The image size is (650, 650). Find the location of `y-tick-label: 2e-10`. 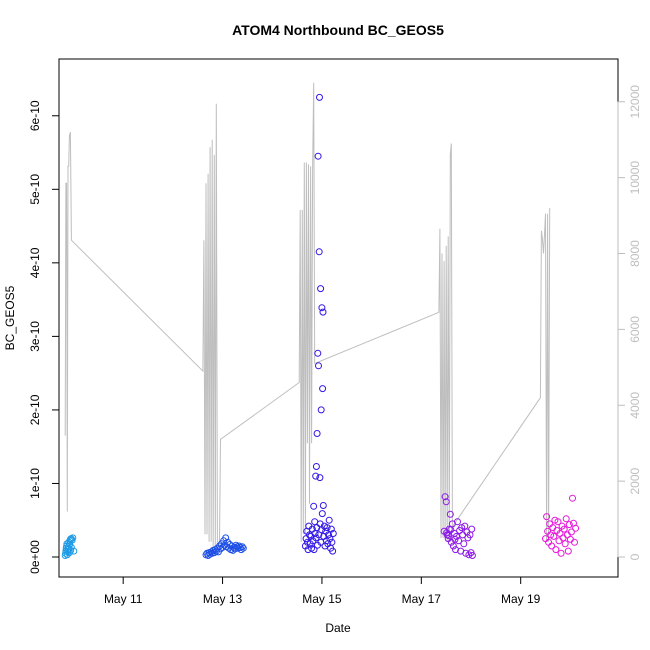

y-tick-label: 2e-10 is located at coordinates (35, 409).